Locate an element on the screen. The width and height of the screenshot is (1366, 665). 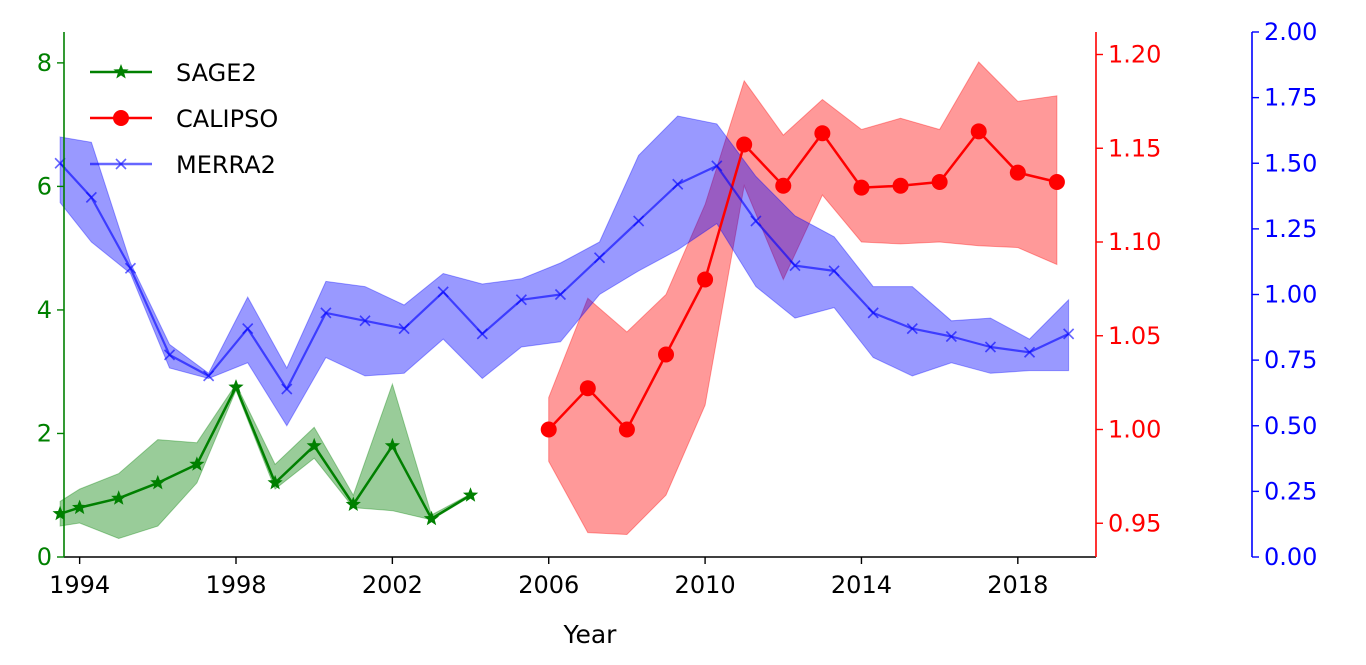
x-tick-label: 1998 is located at coordinates (235, 585).